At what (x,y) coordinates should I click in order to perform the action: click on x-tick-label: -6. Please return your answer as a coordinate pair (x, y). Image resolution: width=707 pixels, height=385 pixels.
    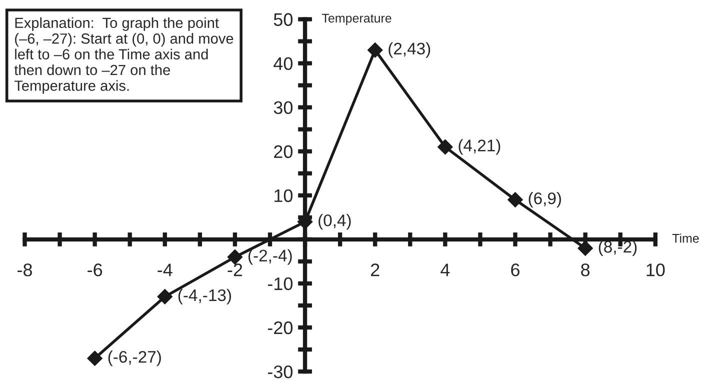
    Looking at the image, I should click on (95, 270).